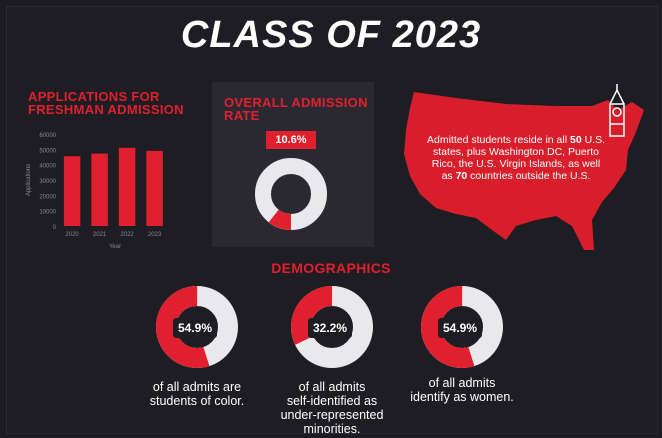 The height and width of the screenshot is (438, 662). I want to click on us-map-shape, so click(524, 171).